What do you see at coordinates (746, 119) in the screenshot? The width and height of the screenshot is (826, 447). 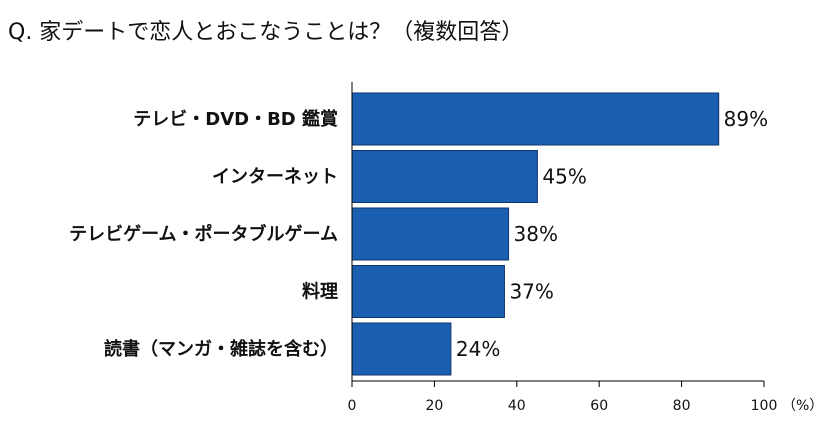 I see `value-label: 89%` at bounding box center [746, 119].